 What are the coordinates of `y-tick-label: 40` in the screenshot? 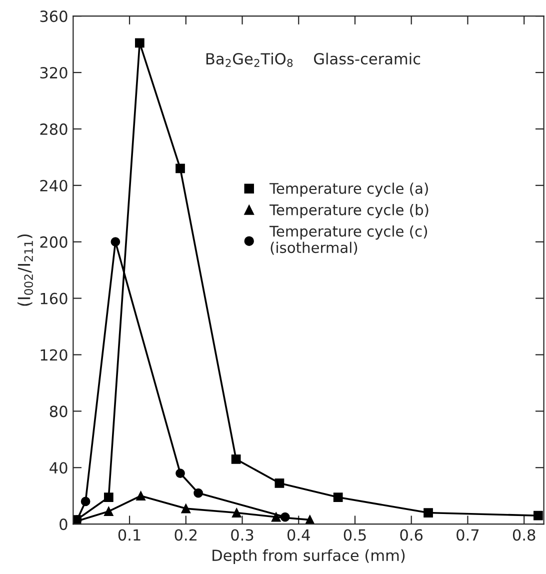 It's located at (59, 468).